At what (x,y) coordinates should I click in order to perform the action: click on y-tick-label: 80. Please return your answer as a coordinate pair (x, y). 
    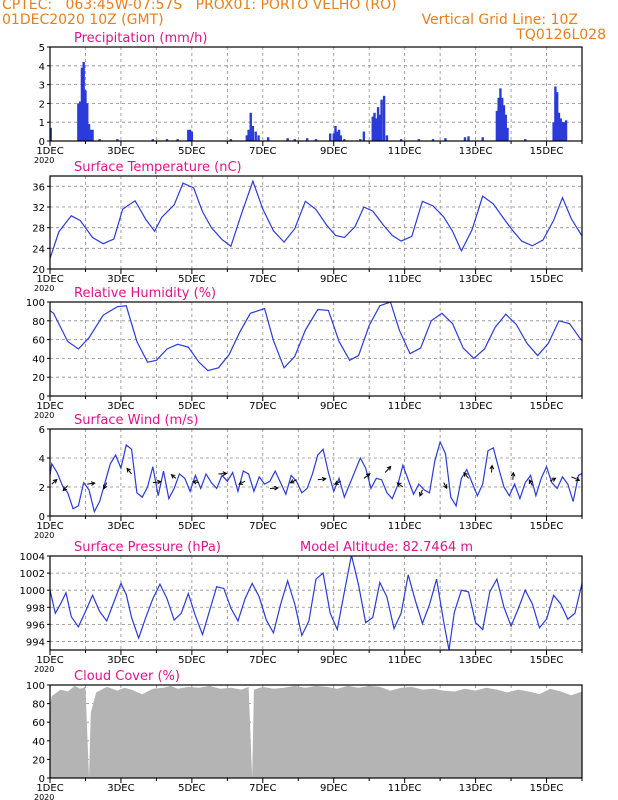
    Looking at the image, I should click on (38, 705).